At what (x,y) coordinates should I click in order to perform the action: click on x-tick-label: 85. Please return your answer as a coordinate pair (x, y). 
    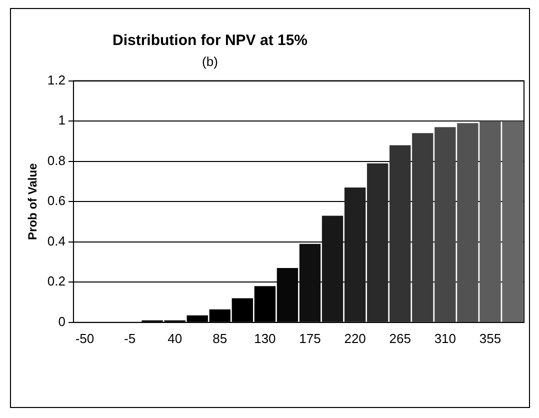
    Looking at the image, I should click on (220, 338).